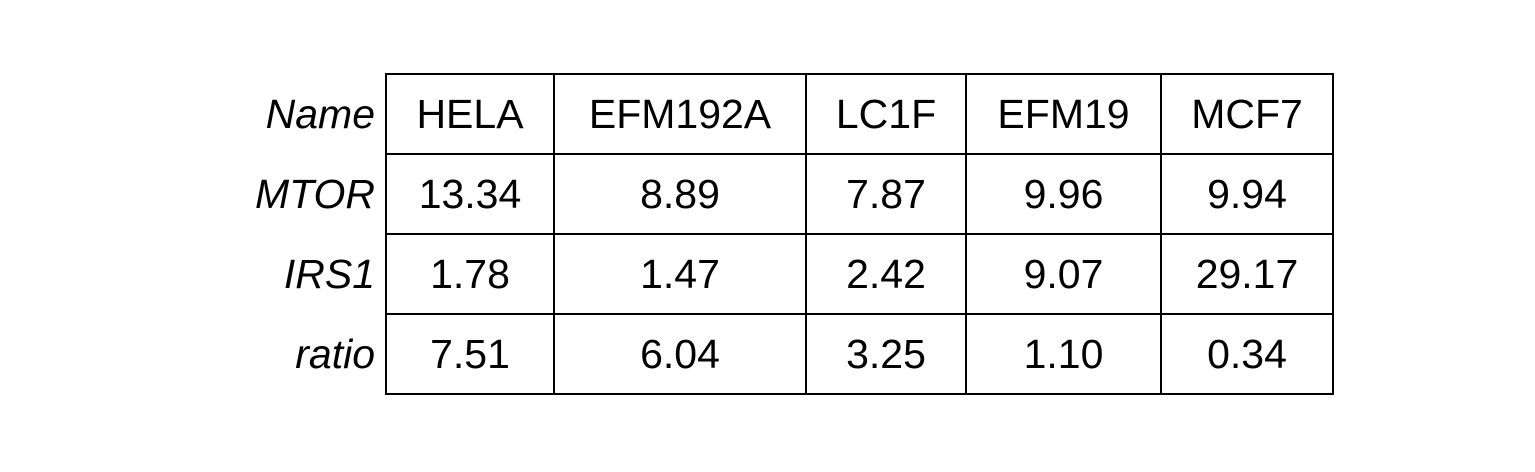  Describe the element at coordinates (1247, 354) in the screenshot. I see `table-cell: 0.34` at that location.